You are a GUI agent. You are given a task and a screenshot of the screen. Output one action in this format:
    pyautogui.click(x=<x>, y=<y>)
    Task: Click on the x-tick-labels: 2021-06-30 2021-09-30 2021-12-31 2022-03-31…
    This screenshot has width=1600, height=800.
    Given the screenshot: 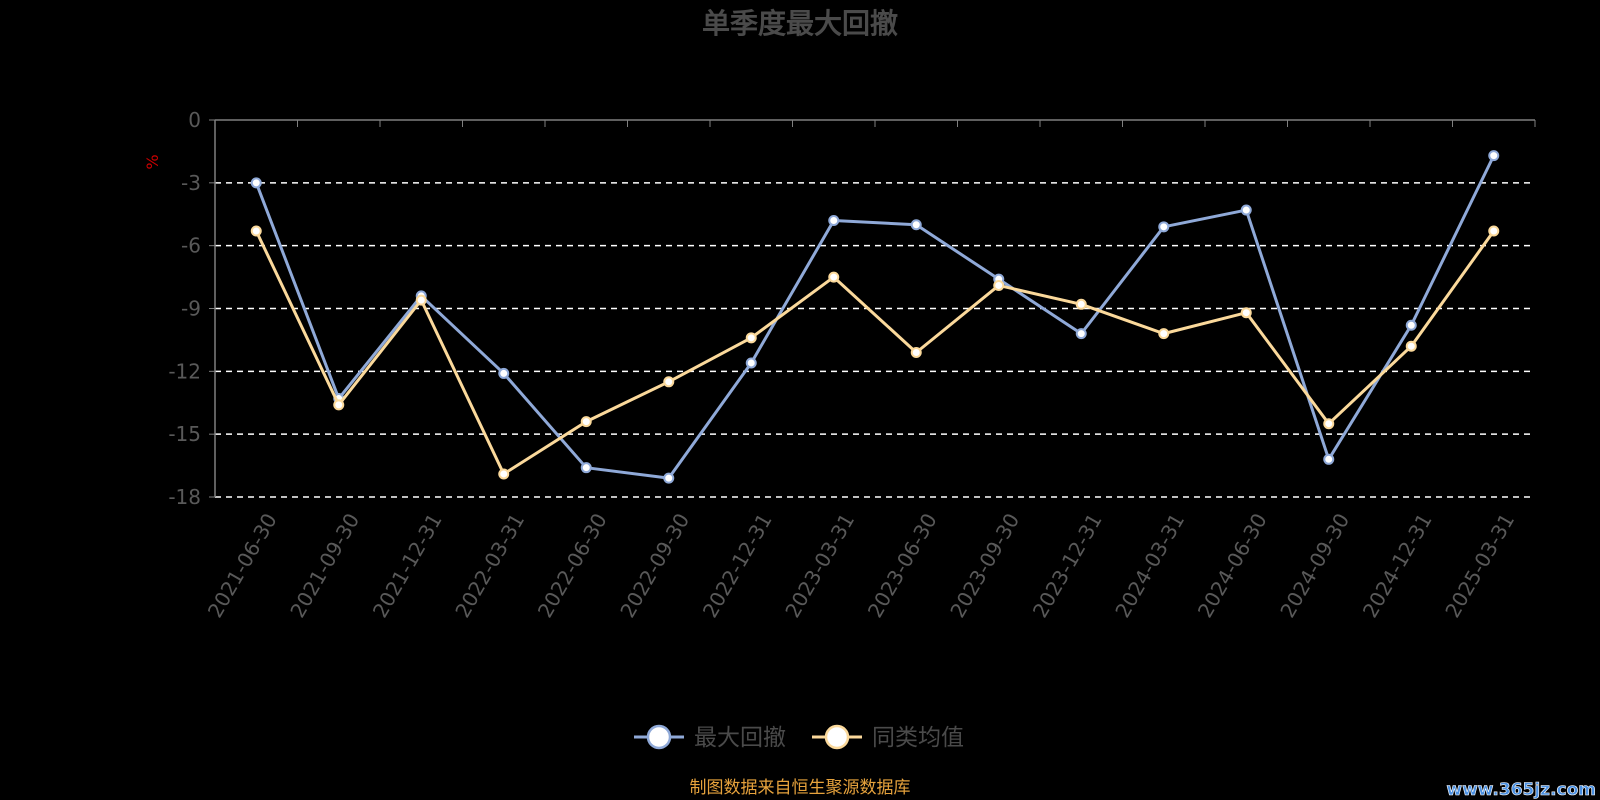 What is the action you would take?
    pyautogui.click(x=861, y=565)
    